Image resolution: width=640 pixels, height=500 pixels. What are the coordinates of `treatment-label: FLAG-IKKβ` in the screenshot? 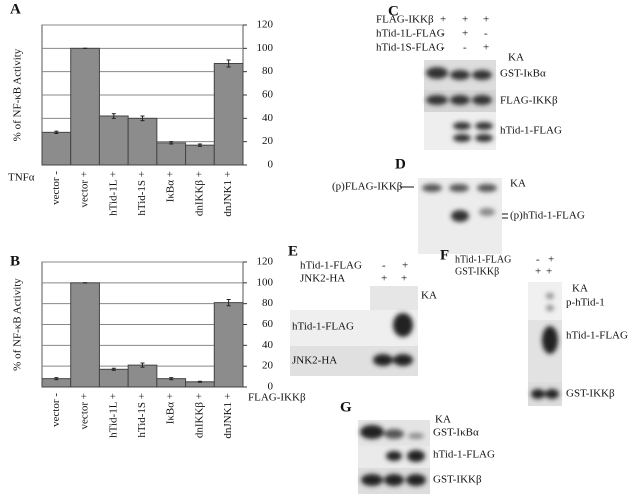 It's located at (277, 398).